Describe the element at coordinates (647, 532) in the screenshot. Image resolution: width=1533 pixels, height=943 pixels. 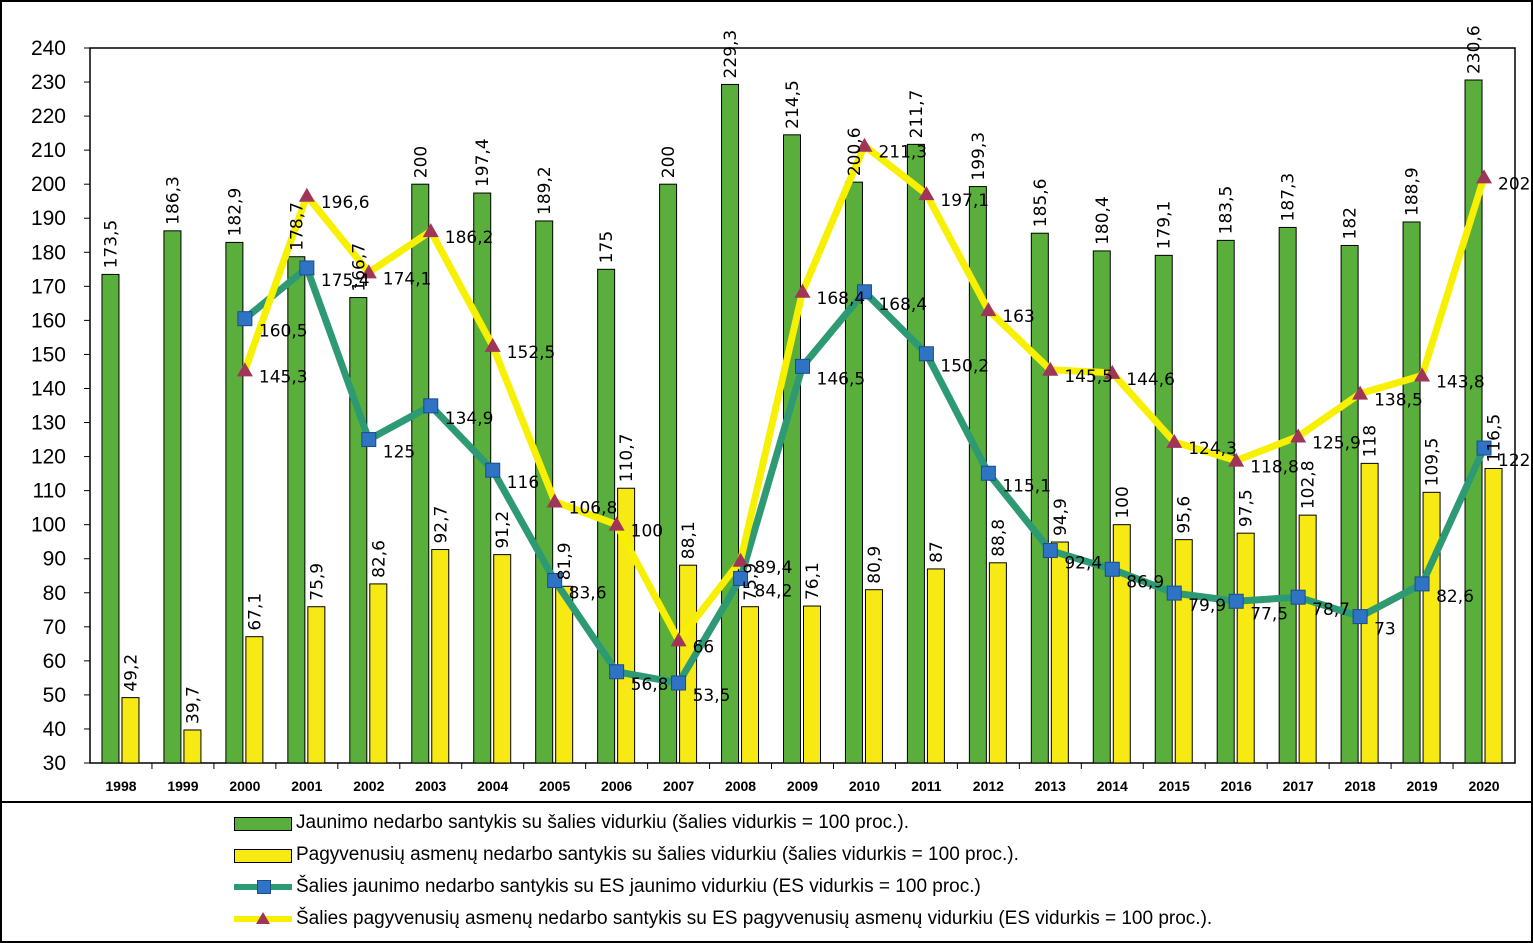
I see `data-label-elderly-eu: 100` at that location.